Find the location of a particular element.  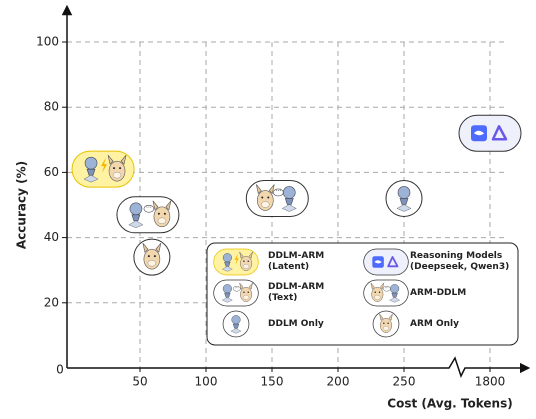

x-axis-title: Cost (Avg. Tokens) is located at coordinates (449, 404).